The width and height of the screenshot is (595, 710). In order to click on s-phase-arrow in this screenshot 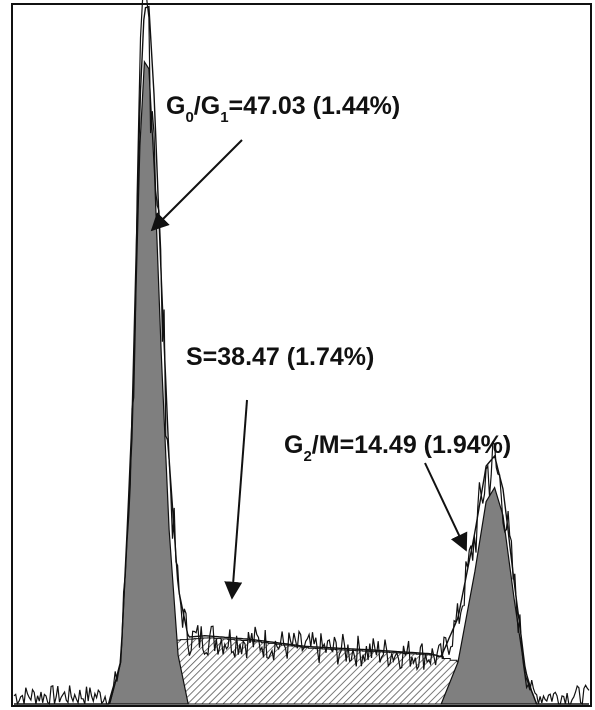, I will do `click(236, 499)`.